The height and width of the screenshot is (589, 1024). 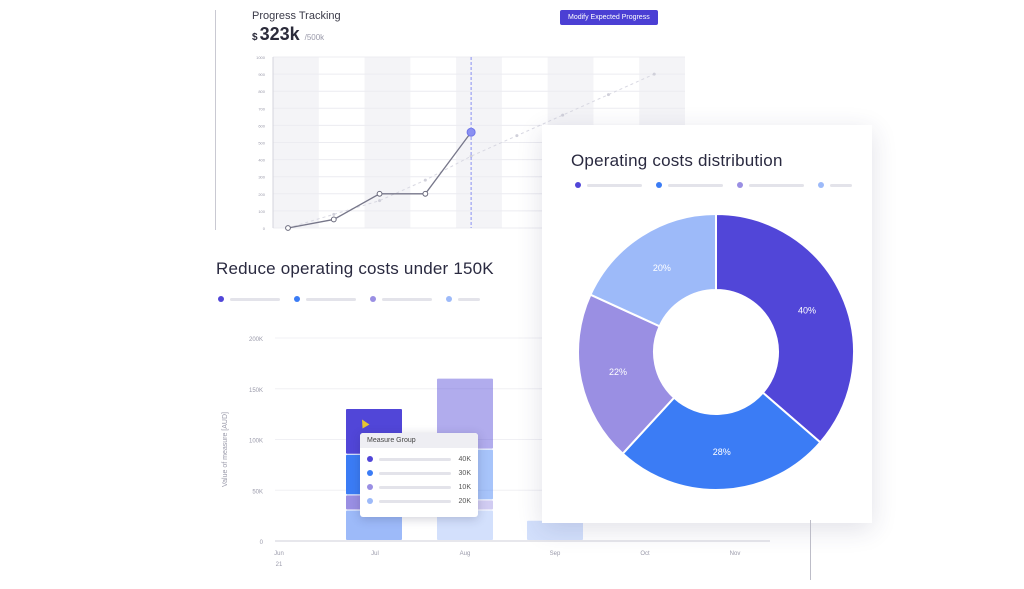 I want to click on line-chart-y-tick: 1000, so click(x=261, y=57).